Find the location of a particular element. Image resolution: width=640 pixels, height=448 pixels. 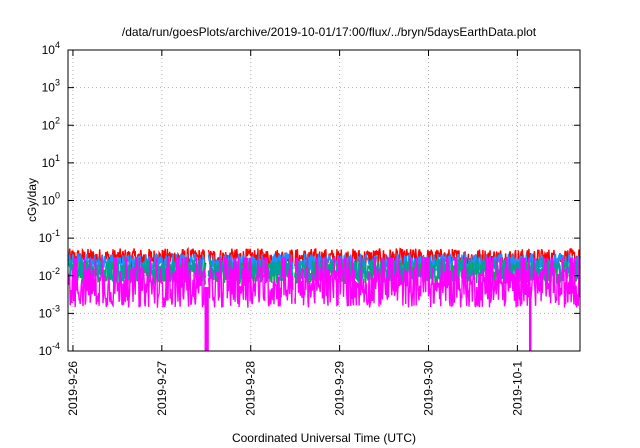

x-tick-label: 2019-9-29 is located at coordinates (340, 388).